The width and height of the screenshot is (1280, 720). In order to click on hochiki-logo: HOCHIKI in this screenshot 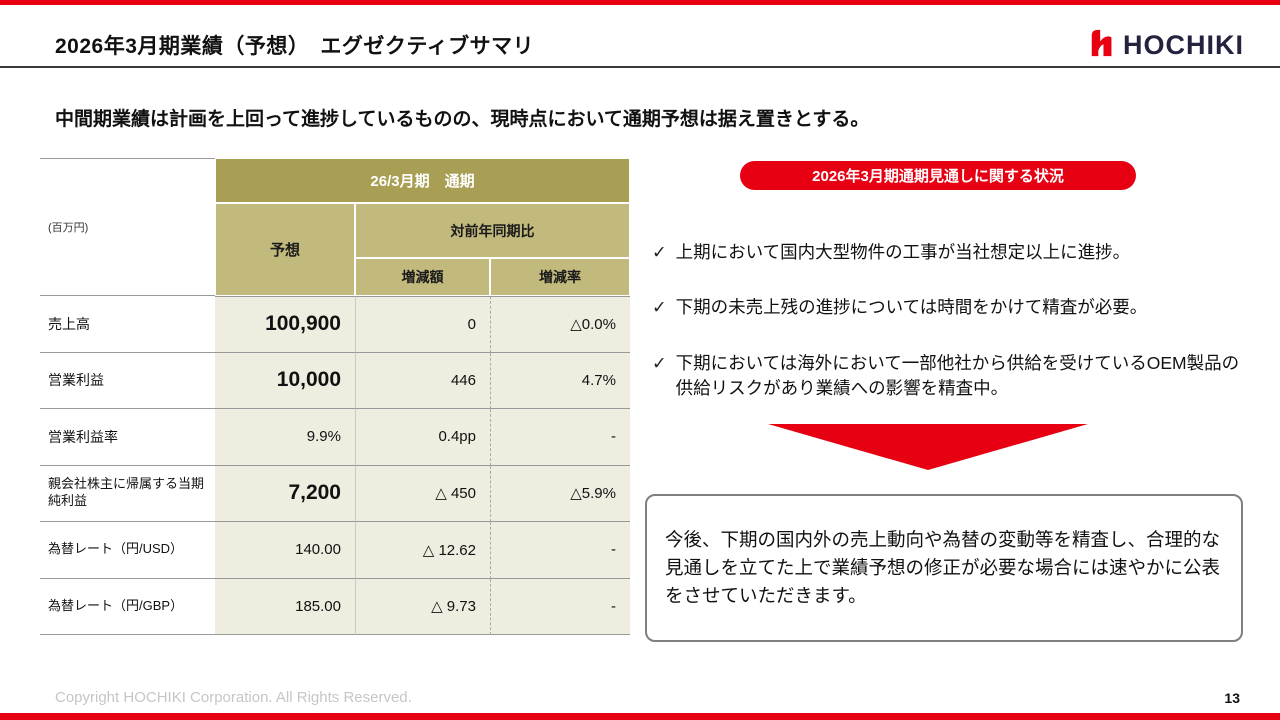, I will do `click(1166, 45)`.